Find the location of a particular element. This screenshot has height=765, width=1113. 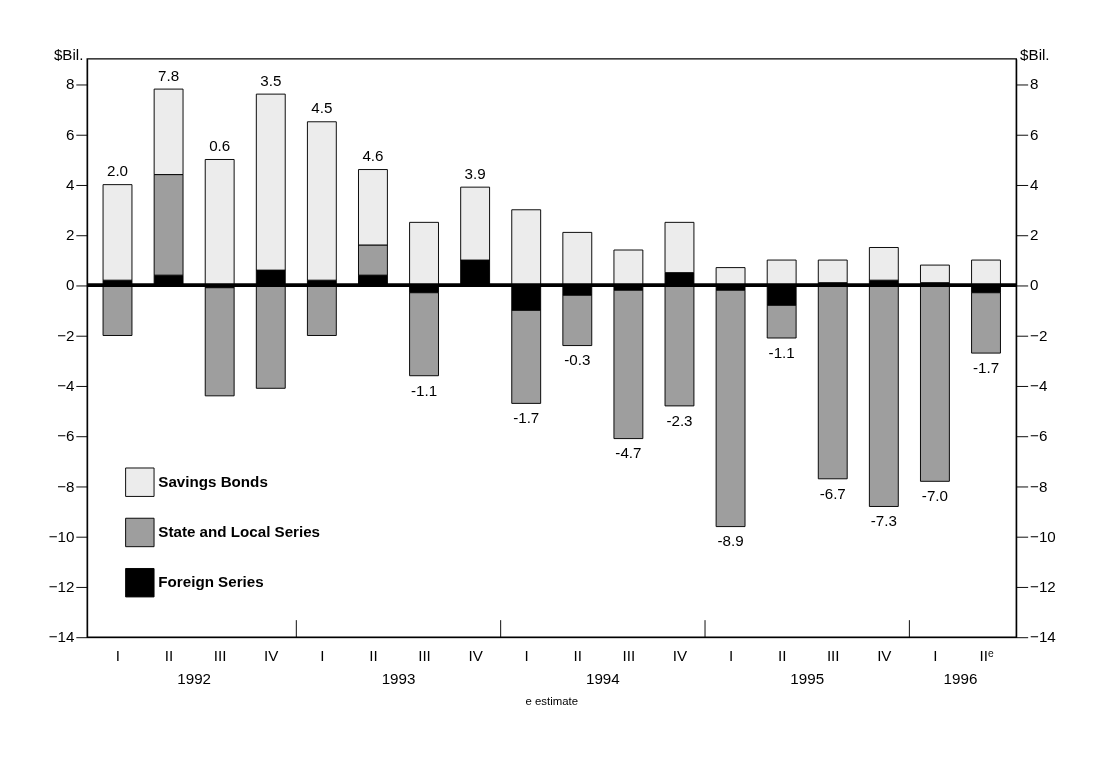

y2-tick-label: 0 is located at coordinates (1034, 285).